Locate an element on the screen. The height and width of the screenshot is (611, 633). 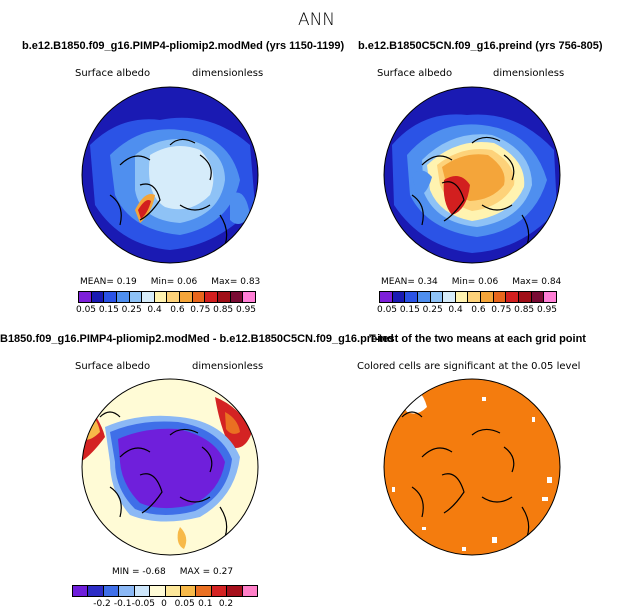
panel-2-variable: Surface albedo is located at coordinates (415, 73).